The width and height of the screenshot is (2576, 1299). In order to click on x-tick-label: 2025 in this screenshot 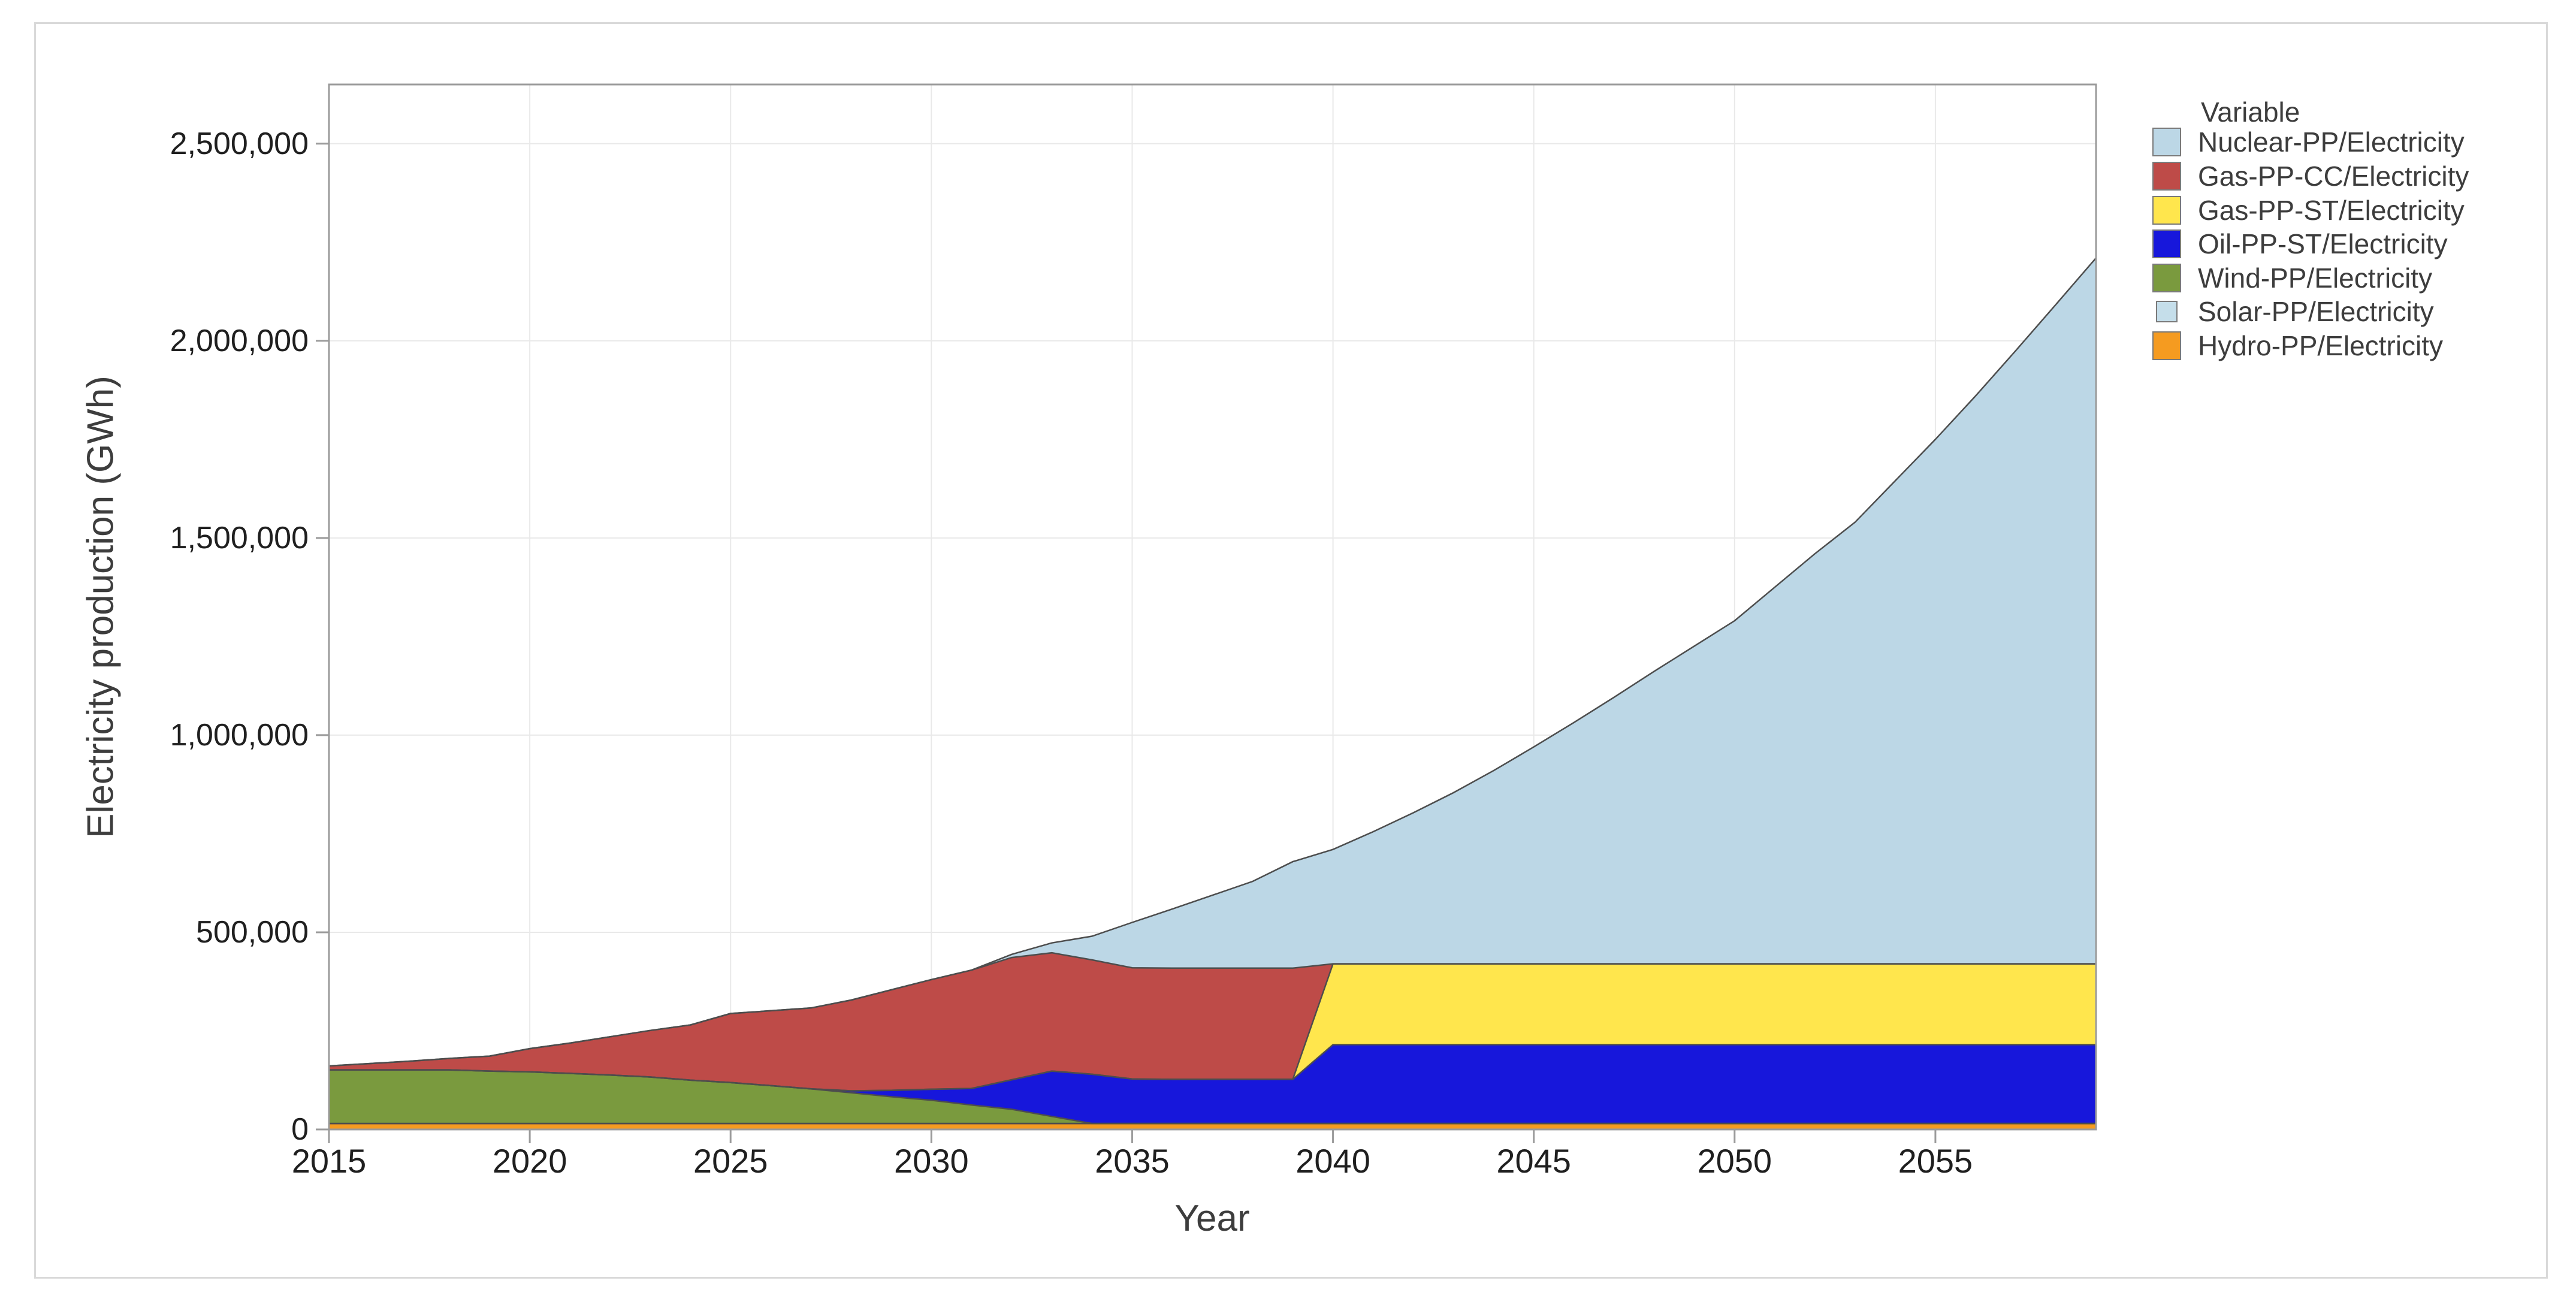, I will do `click(731, 1161)`.